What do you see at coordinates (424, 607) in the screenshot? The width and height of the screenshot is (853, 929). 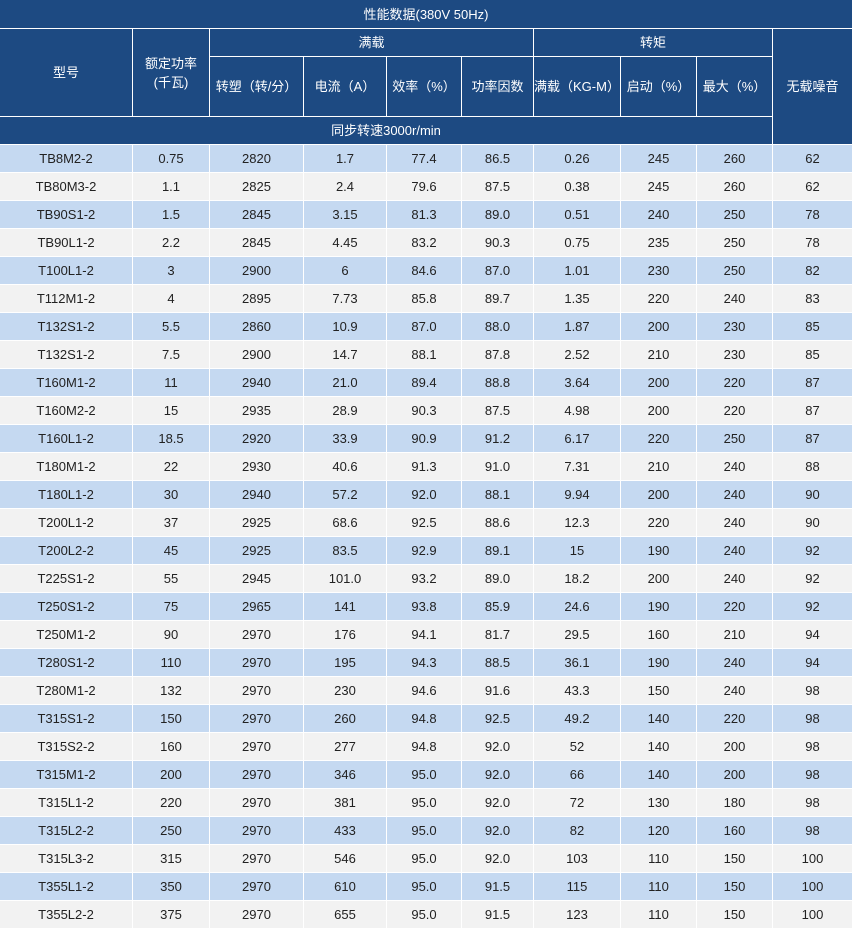 I see `table-cell: 93.8` at bounding box center [424, 607].